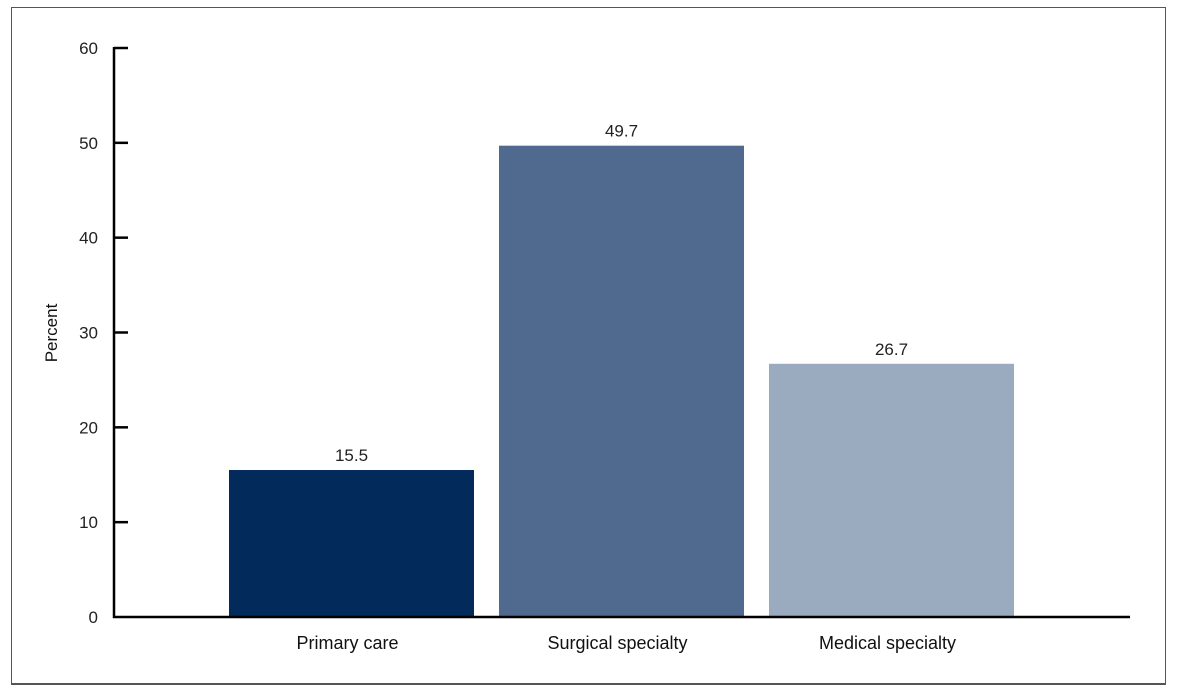 The width and height of the screenshot is (1178, 692). I want to click on bar-surgical-specialty, so click(621, 381).